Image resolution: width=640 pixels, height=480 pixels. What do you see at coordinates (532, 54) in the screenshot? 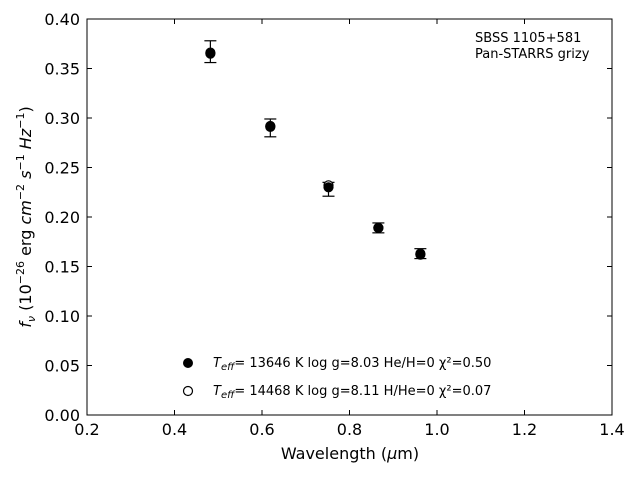
I see `annotation-survey: Pan-STARRS grizy` at bounding box center [532, 54].